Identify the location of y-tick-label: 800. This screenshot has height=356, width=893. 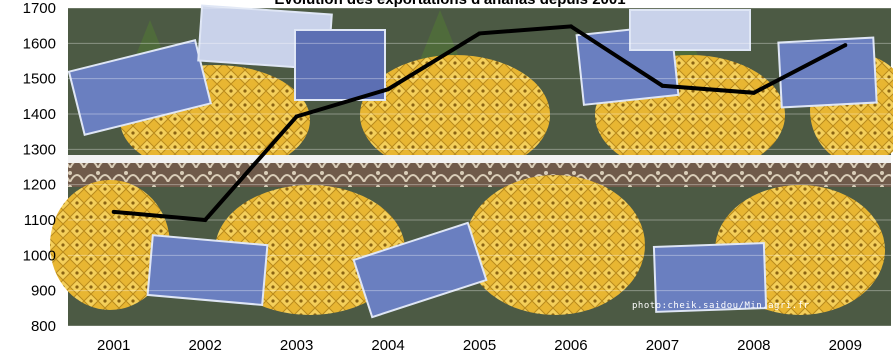
(43, 326).